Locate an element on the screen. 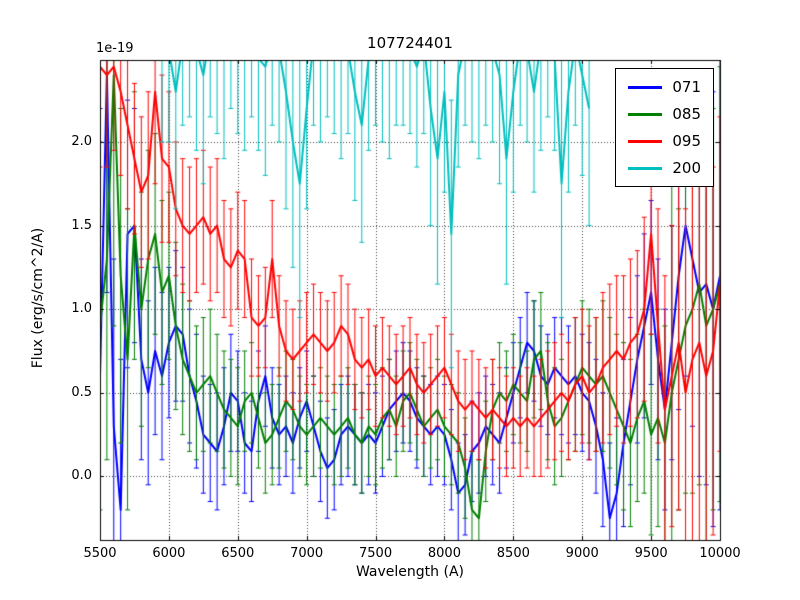 Image resolution: width=800 pixels, height=600 pixels. y-tick-label: 0.0 is located at coordinates (81, 476).